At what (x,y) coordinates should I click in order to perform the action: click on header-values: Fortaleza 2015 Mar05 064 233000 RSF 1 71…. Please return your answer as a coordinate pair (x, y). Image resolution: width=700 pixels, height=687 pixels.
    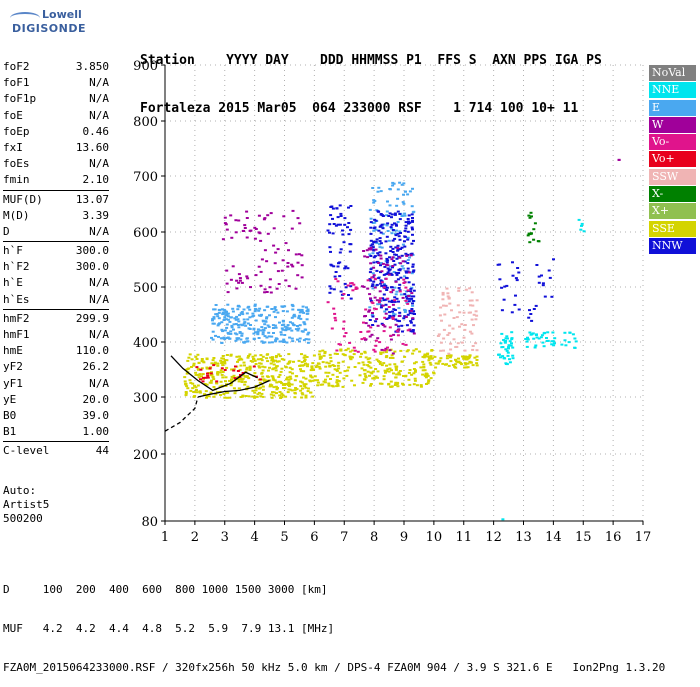
    Looking at the image, I should click on (359, 108).